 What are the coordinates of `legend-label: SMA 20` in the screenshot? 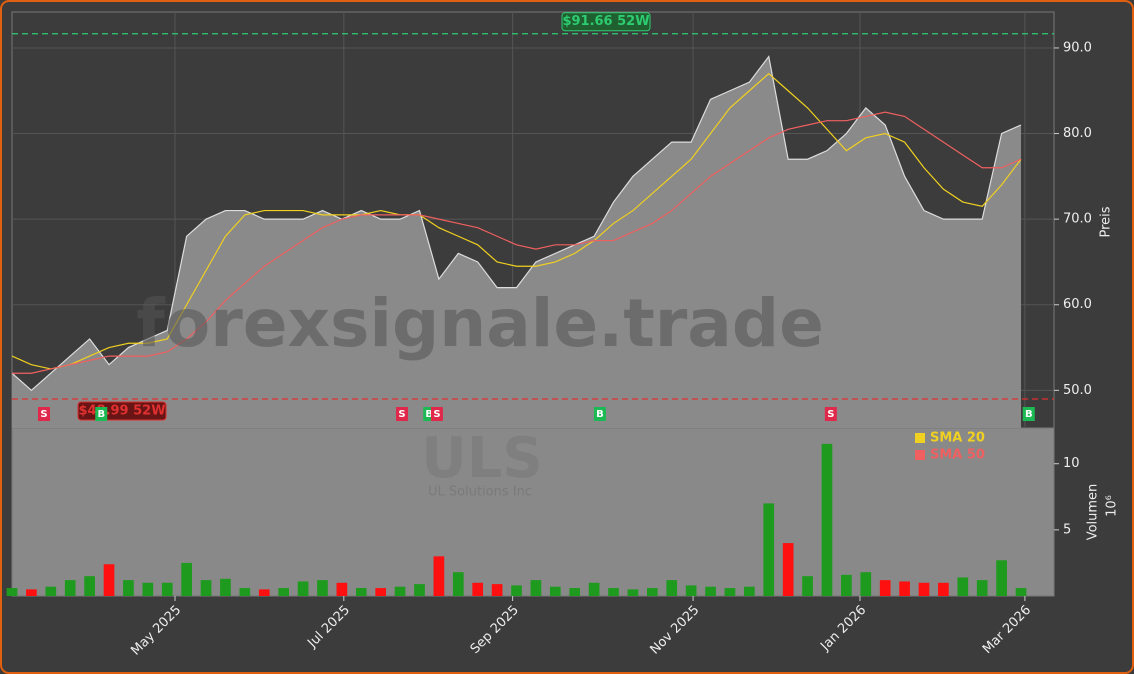 It's located at (957, 438).